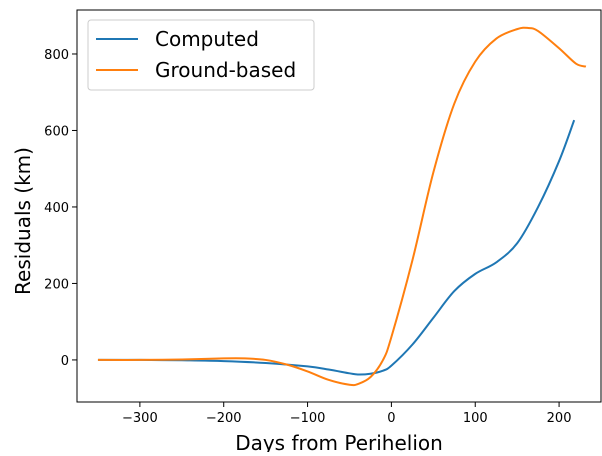 The image size is (602, 456). Describe the element at coordinates (56, 131) in the screenshot. I see `y-tick-label: 600` at that location.